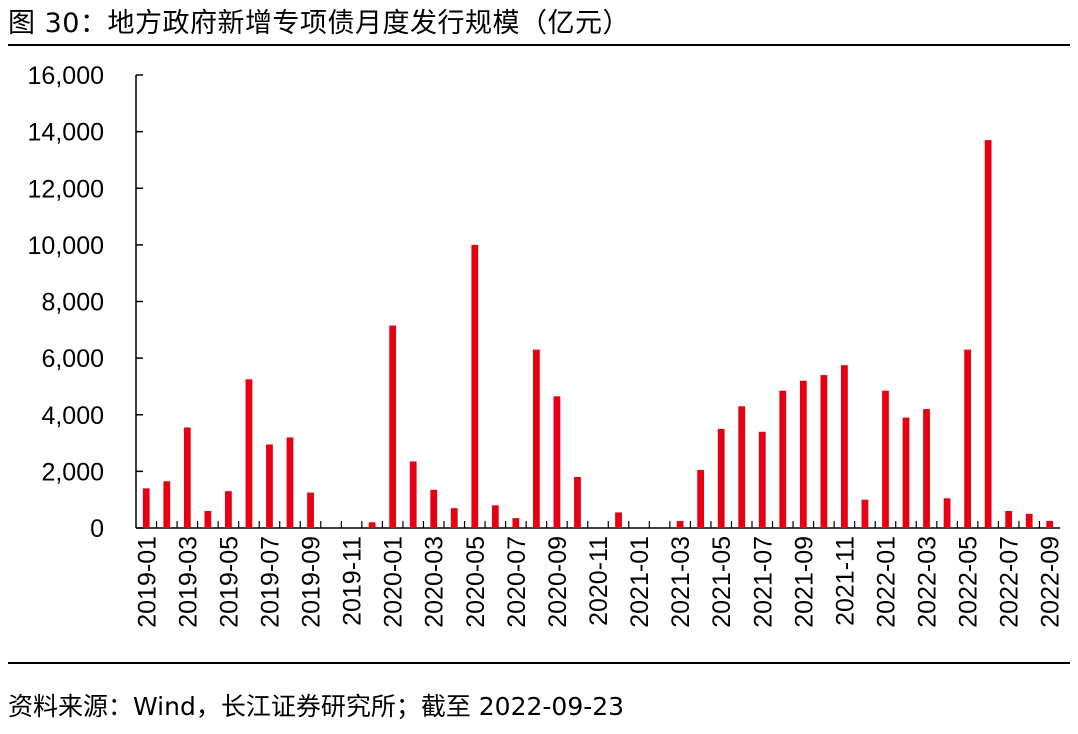  What do you see at coordinates (539, 45) in the screenshot?
I see `title-rule` at bounding box center [539, 45].